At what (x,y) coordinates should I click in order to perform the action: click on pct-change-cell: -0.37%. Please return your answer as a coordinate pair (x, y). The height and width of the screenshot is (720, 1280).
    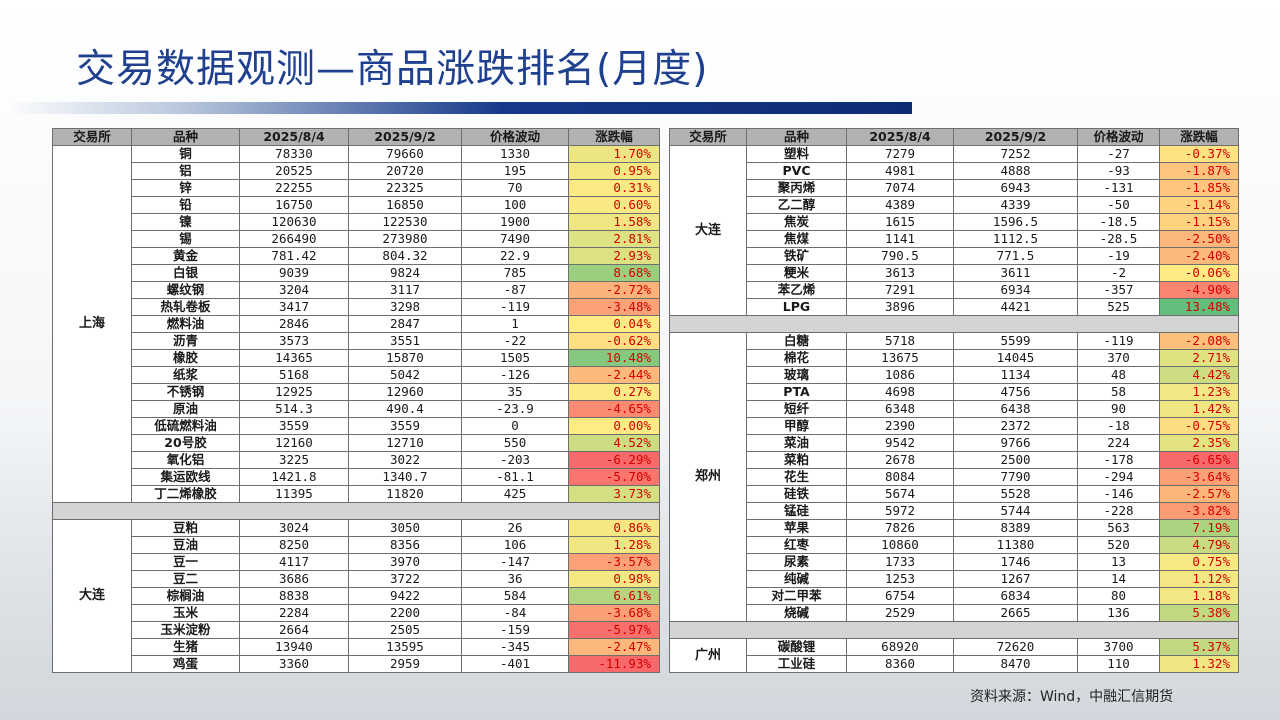
    Looking at the image, I should click on (1199, 154).